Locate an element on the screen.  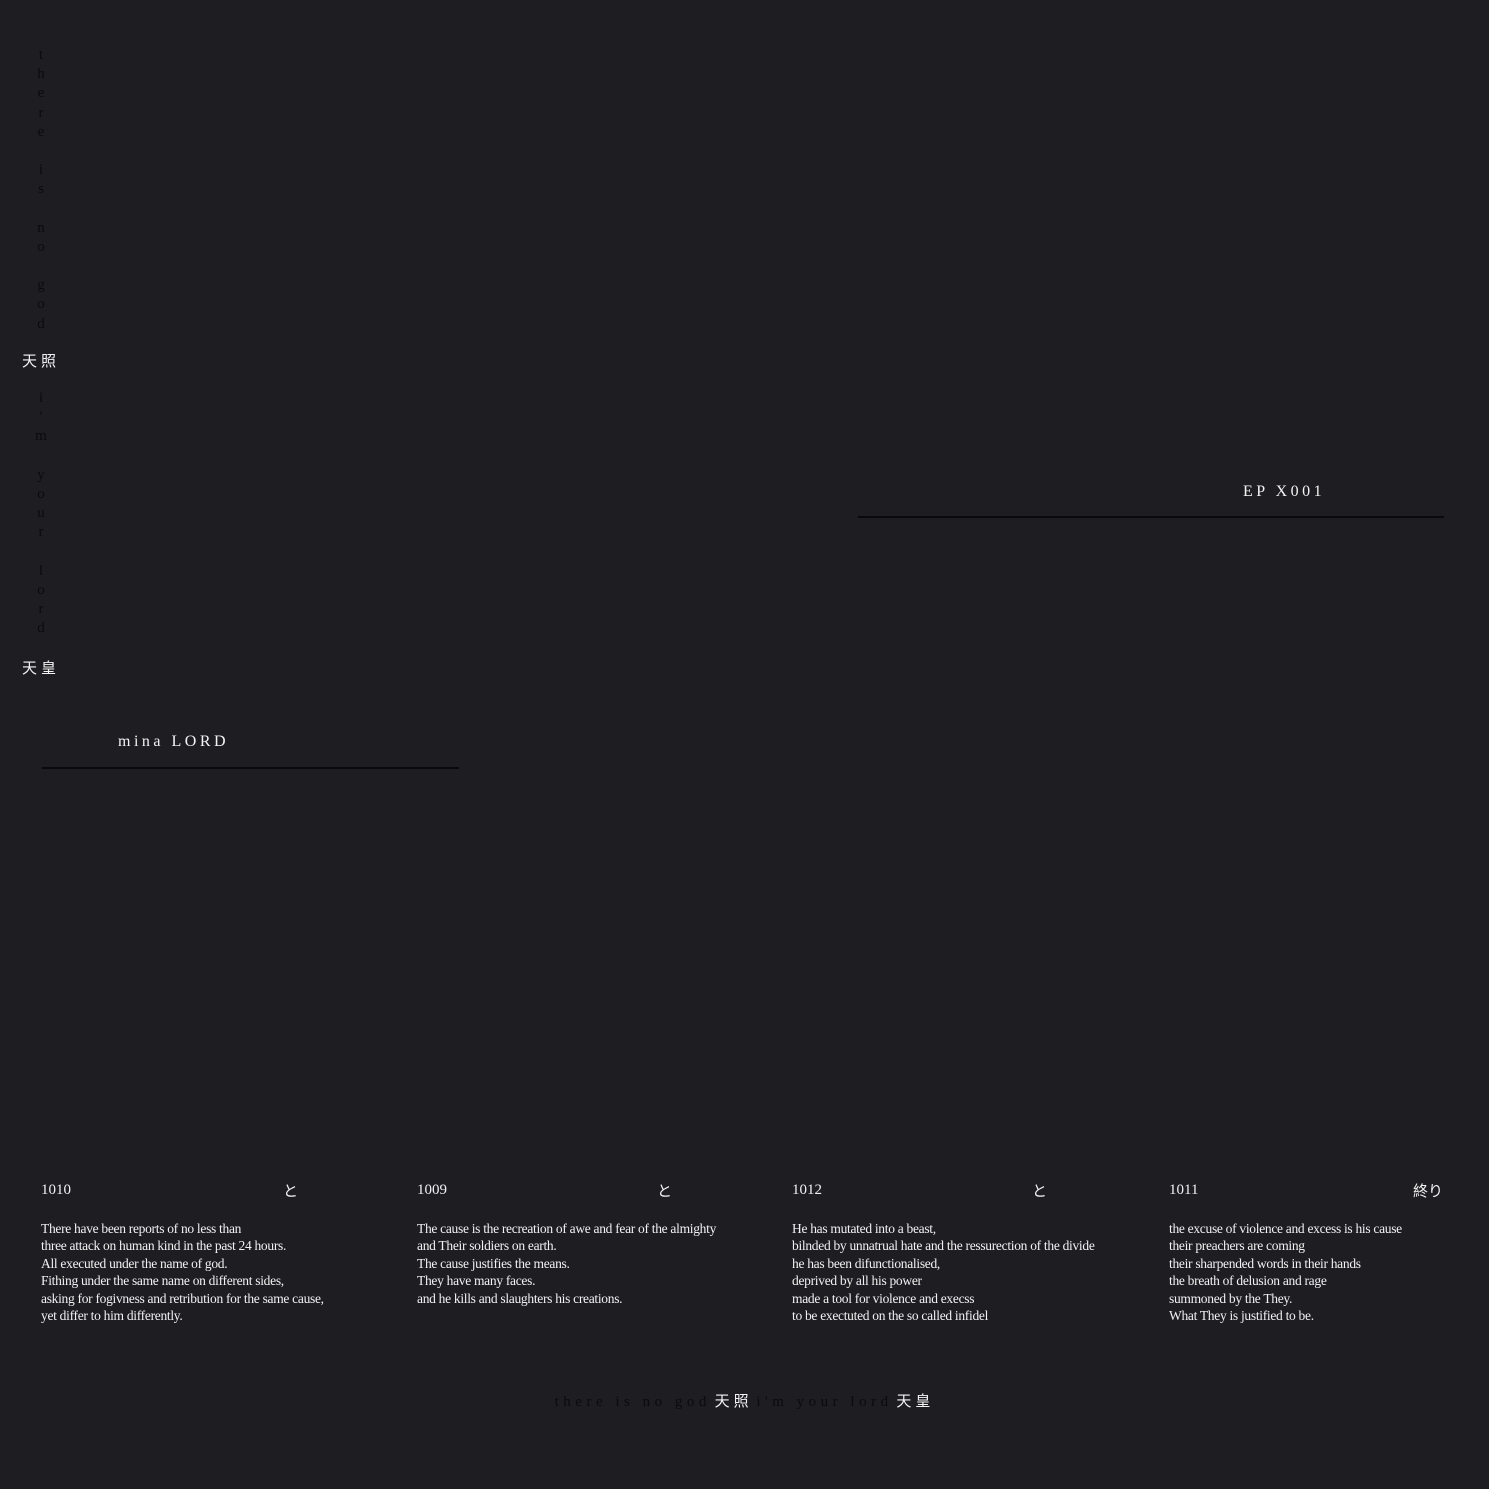
lyric-line: he has been difunctionalised, is located at coordinates (866, 1263).